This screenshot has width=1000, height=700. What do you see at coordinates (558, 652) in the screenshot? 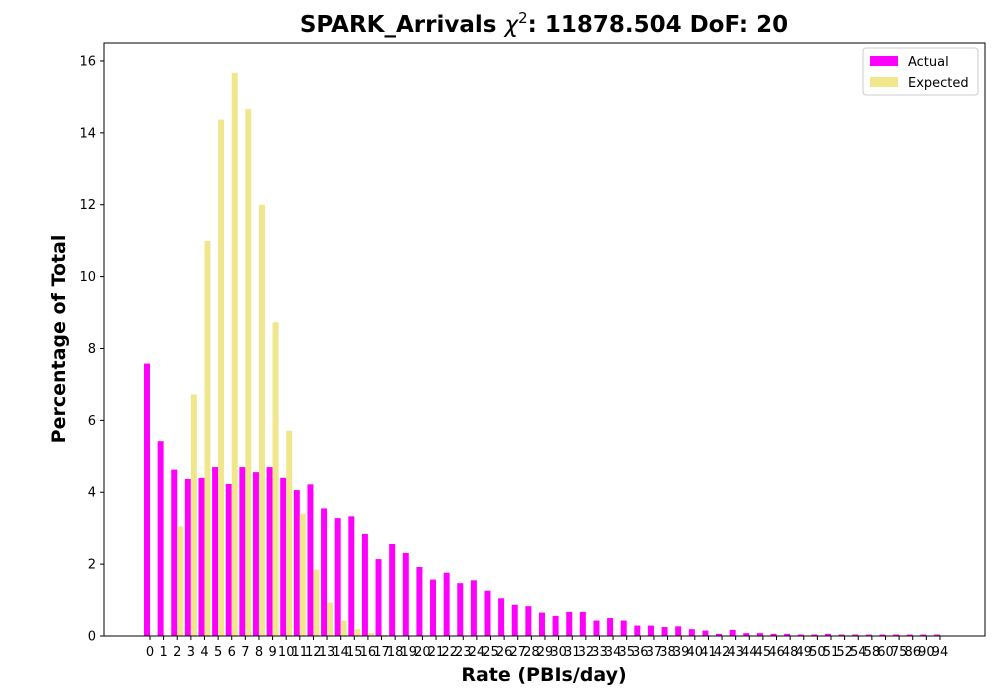
I see `x-tick-label: 30` at bounding box center [558, 652].